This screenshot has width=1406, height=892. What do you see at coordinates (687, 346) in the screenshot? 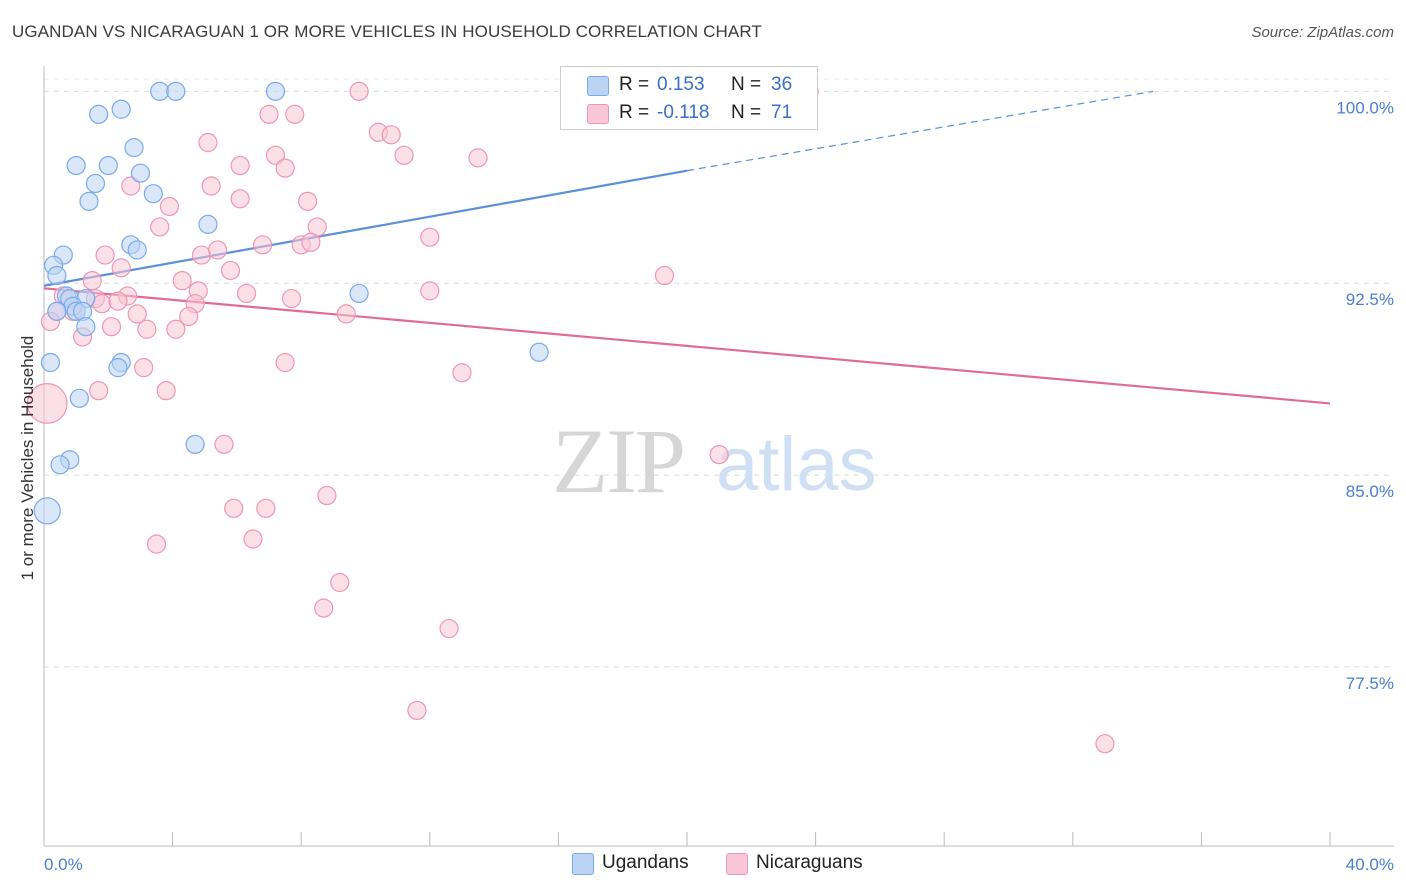
I see `trend-line-nicaraguans` at bounding box center [687, 346].